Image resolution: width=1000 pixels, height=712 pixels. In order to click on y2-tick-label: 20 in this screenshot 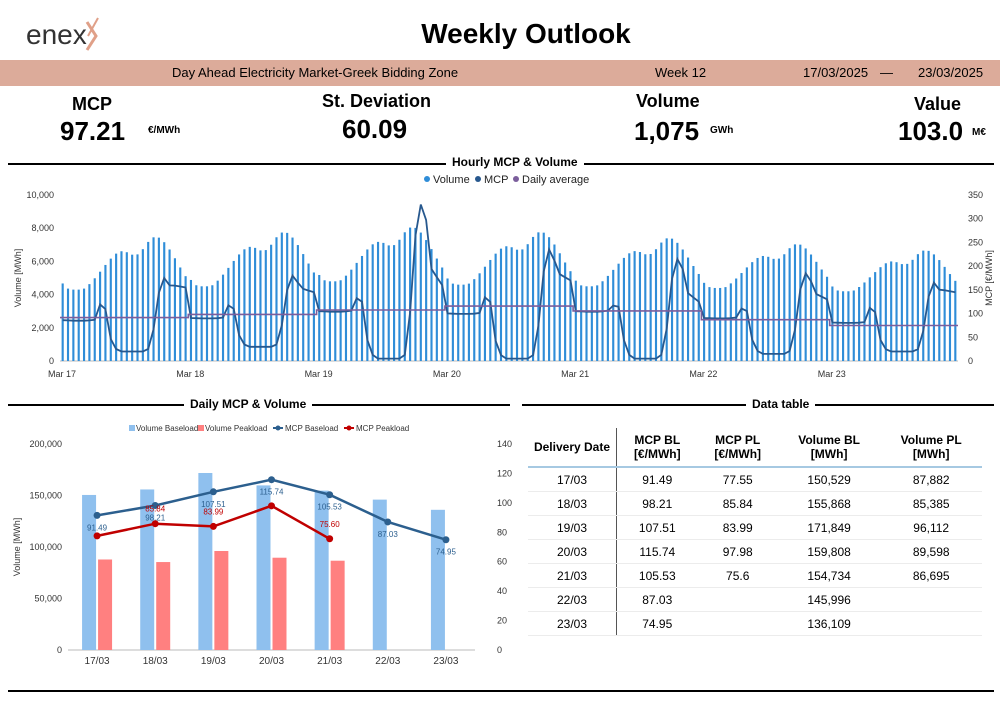, I will do `click(502, 621)`.